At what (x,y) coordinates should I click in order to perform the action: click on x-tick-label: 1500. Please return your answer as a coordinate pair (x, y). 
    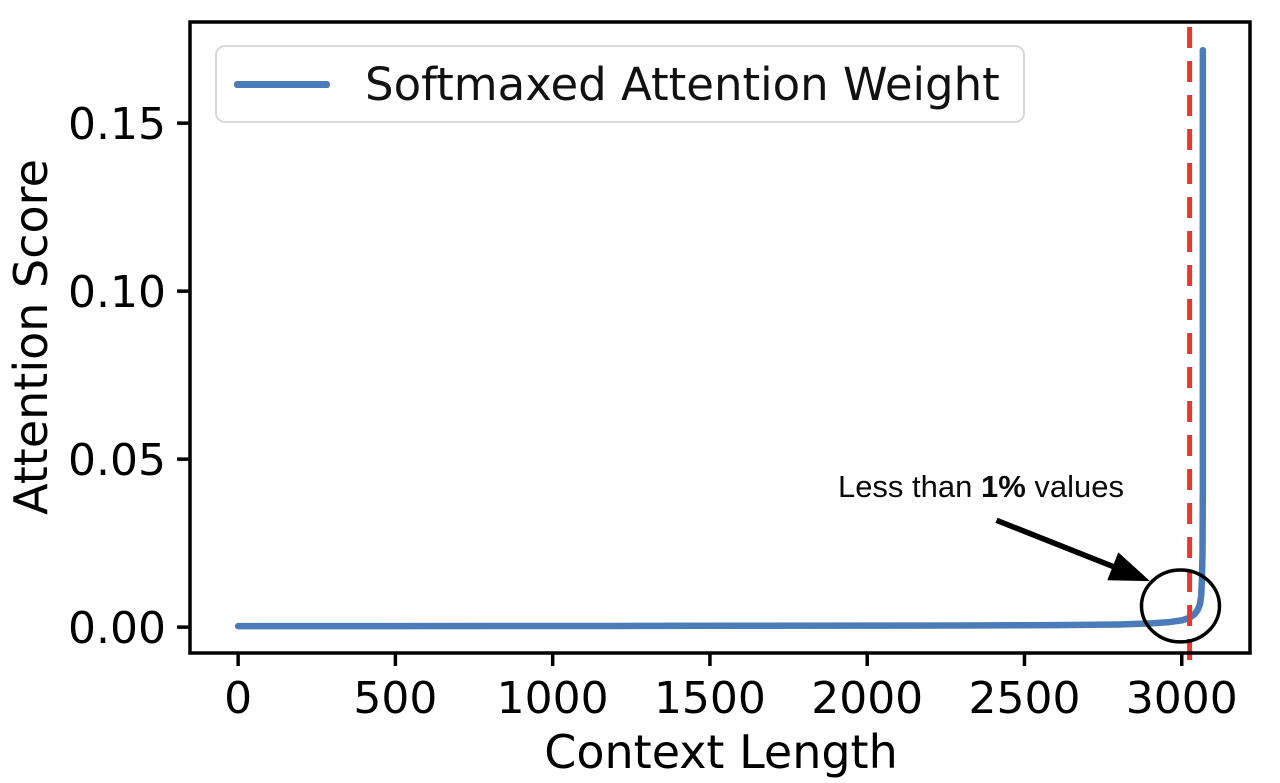
    Looking at the image, I should click on (710, 698).